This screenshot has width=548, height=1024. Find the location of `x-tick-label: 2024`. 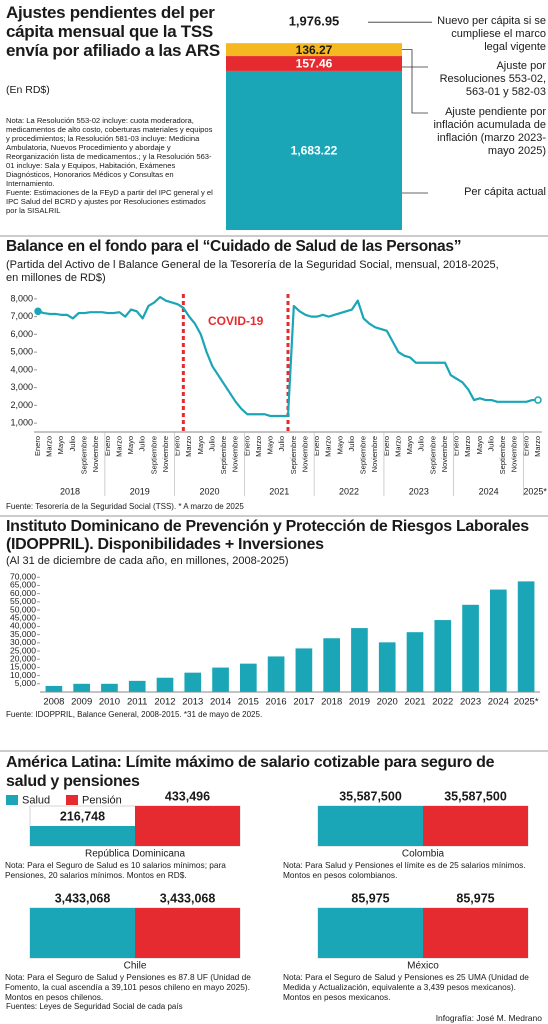

x-tick-label: 2024 is located at coordinates (498, 702).